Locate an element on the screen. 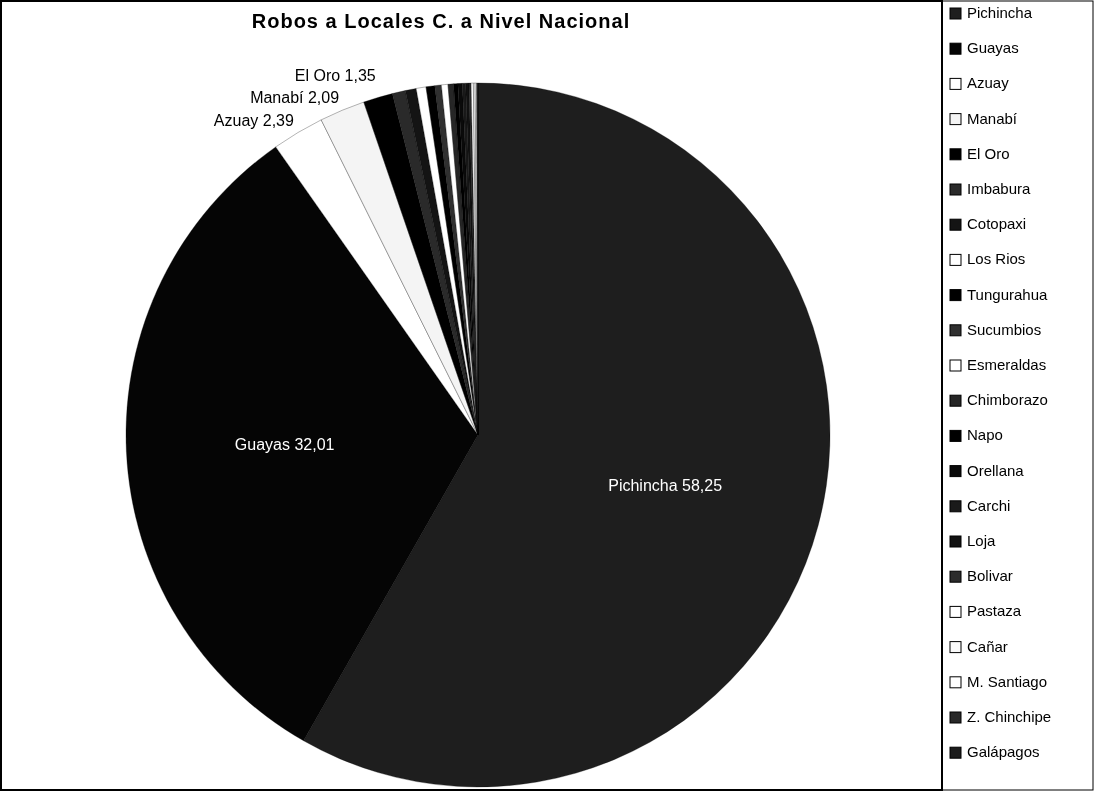 The height and width of the screenshot is (791, 1094). legend-label: Loja is located at coordinates (982, 540).